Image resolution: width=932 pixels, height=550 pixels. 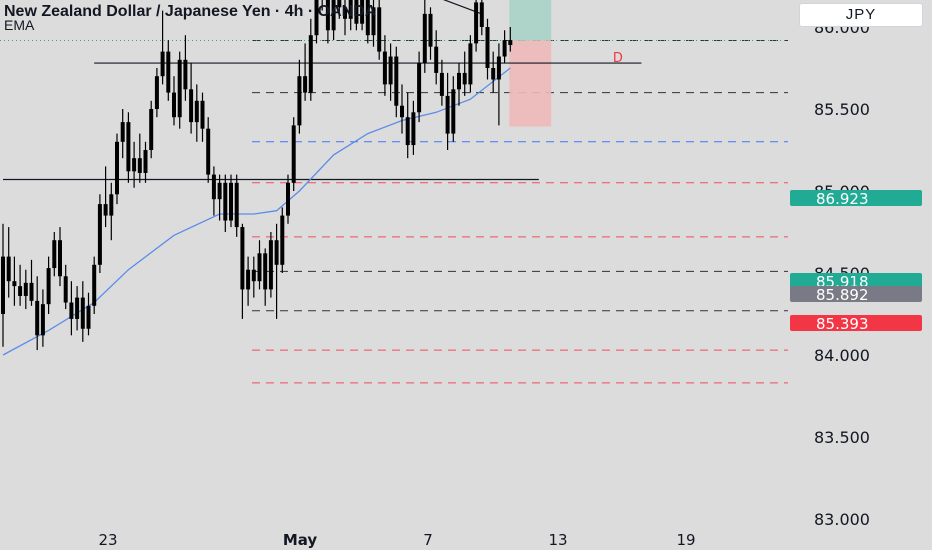 I want to click on price-tag-text-0: 86.923, so click(x=842, y=199).